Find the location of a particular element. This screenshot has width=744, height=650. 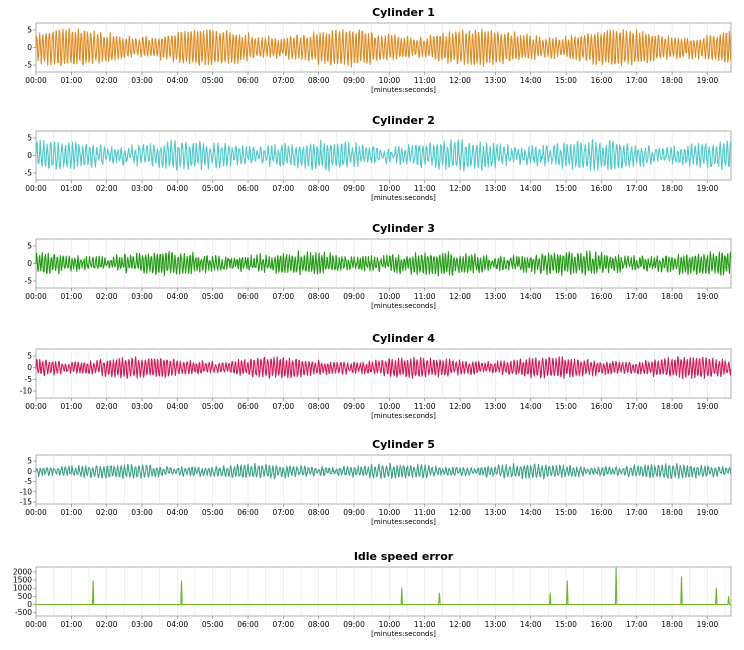

y-tick-label: 1500 is located at coordinates (22, 580).